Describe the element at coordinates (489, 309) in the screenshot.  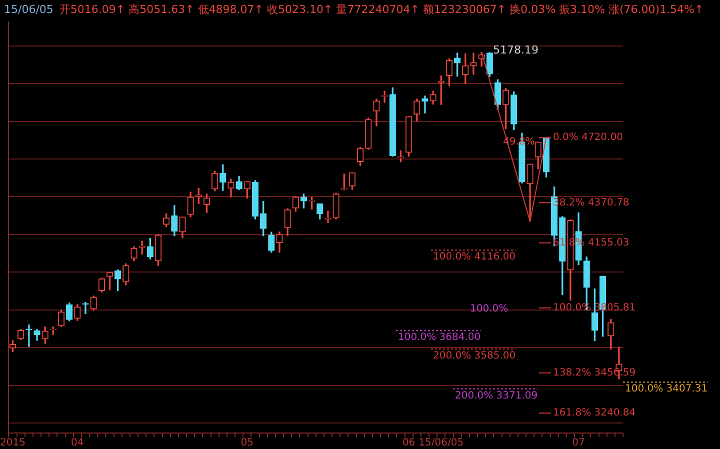
I see `annotation: 100.0%` at that location.